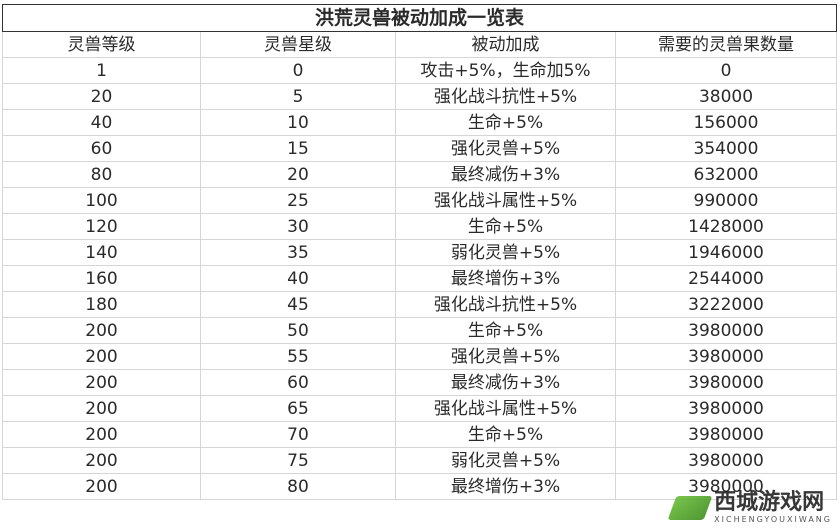 The width and height of the screenshot is (840, 530). Describe the element at coordinates (298, 70) in the screenshot. I see `cell-star: 0` at that location.